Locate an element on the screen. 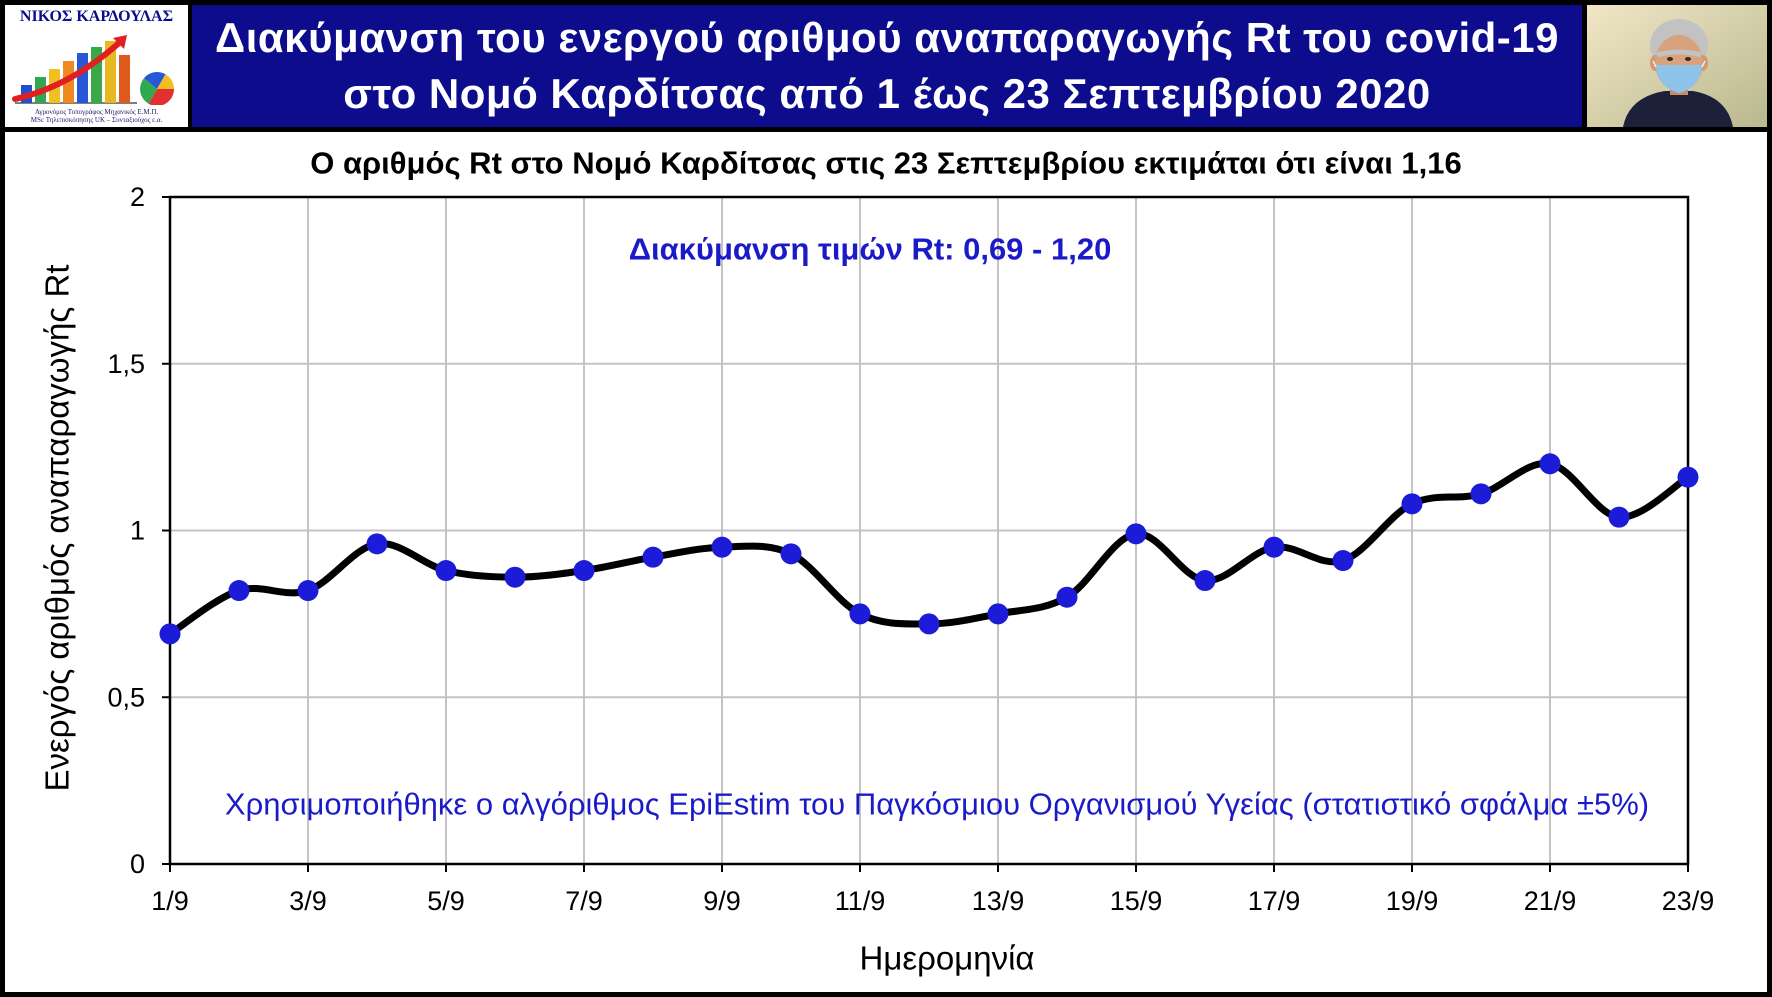  x-tick-label: 7/9 is located at coordinates (584, 901).